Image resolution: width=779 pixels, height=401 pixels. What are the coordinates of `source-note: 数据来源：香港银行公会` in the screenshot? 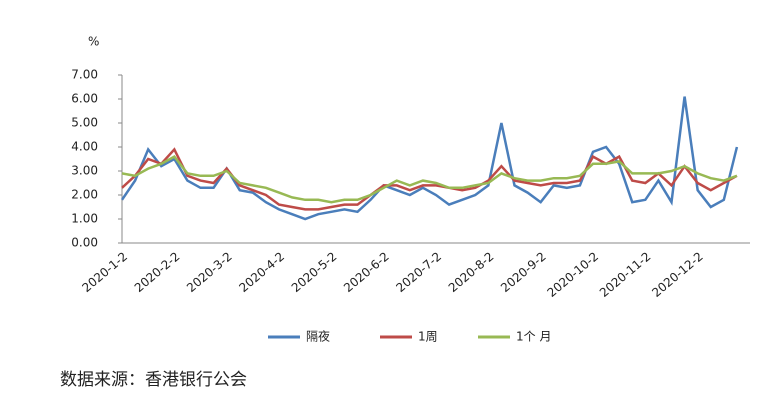 It's located at (153, 380).